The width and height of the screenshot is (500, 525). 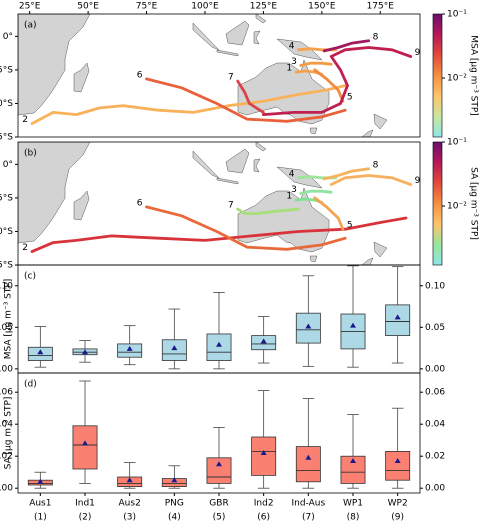 What do you see at coordinates (9, 319) in the screenshot?
I see `y-axis-label: MSA [μg m⁻³ STP]` at bounding box center [9, 319].